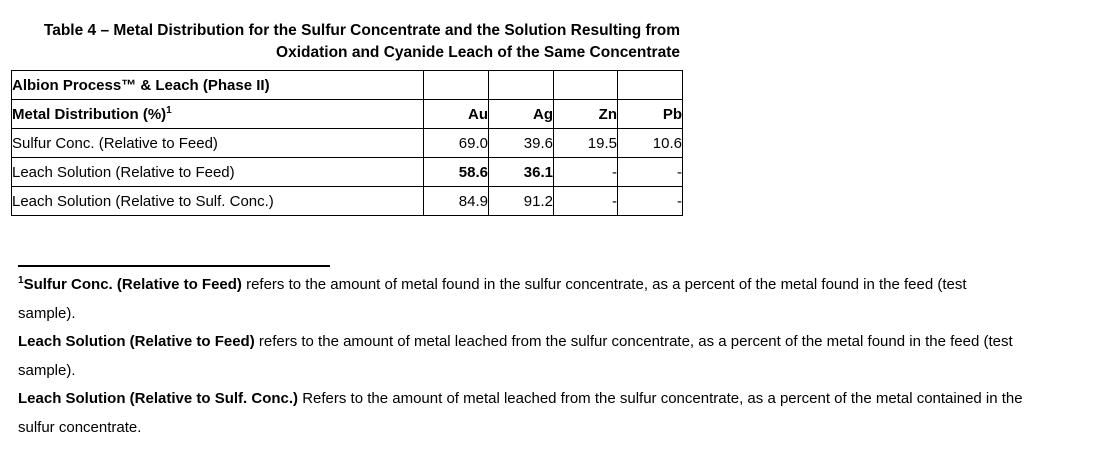  What do you see at coordinates (174, 266) in the screenshot?
I see `footnote-separator` at bounding box center [174, 266].